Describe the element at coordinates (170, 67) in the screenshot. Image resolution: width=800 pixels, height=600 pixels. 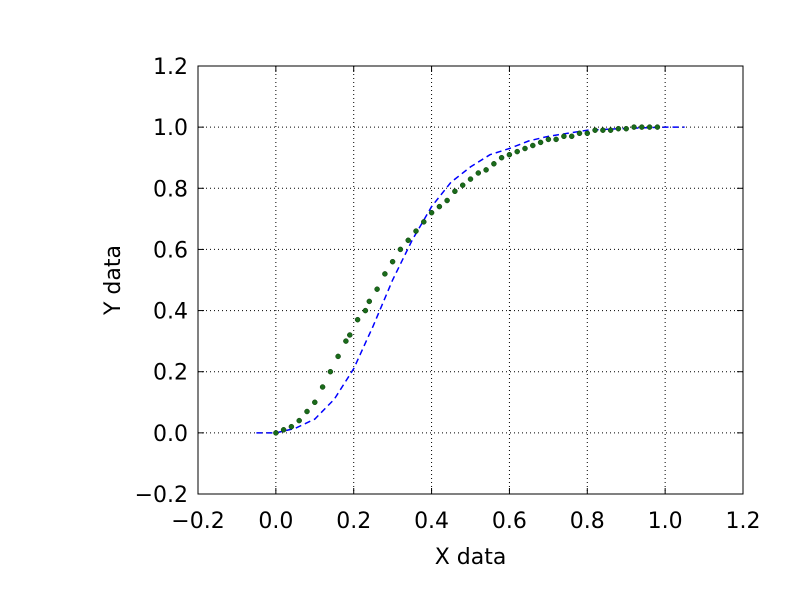
I see `y-tick-label: 1.2` at that location.